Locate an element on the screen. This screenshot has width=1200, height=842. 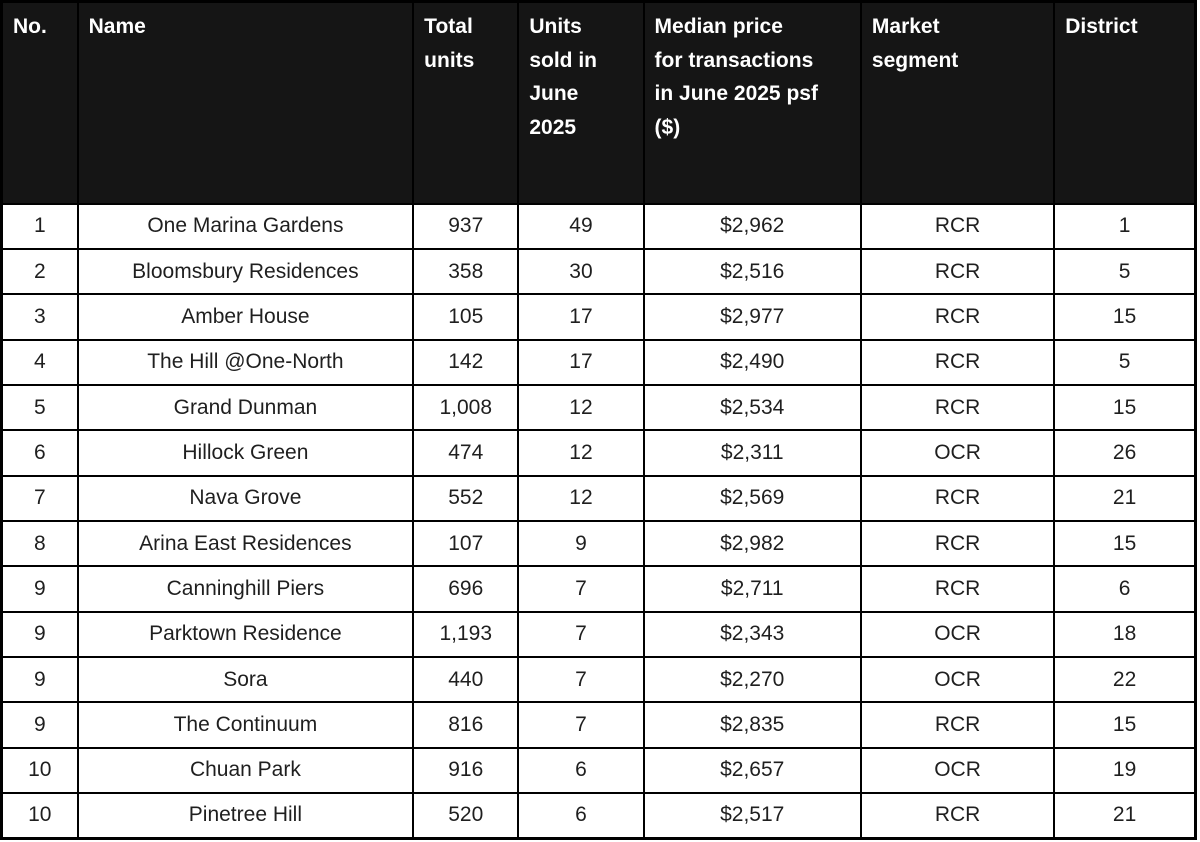
cell-total_units: 937 is located at coordinates (466, 226).